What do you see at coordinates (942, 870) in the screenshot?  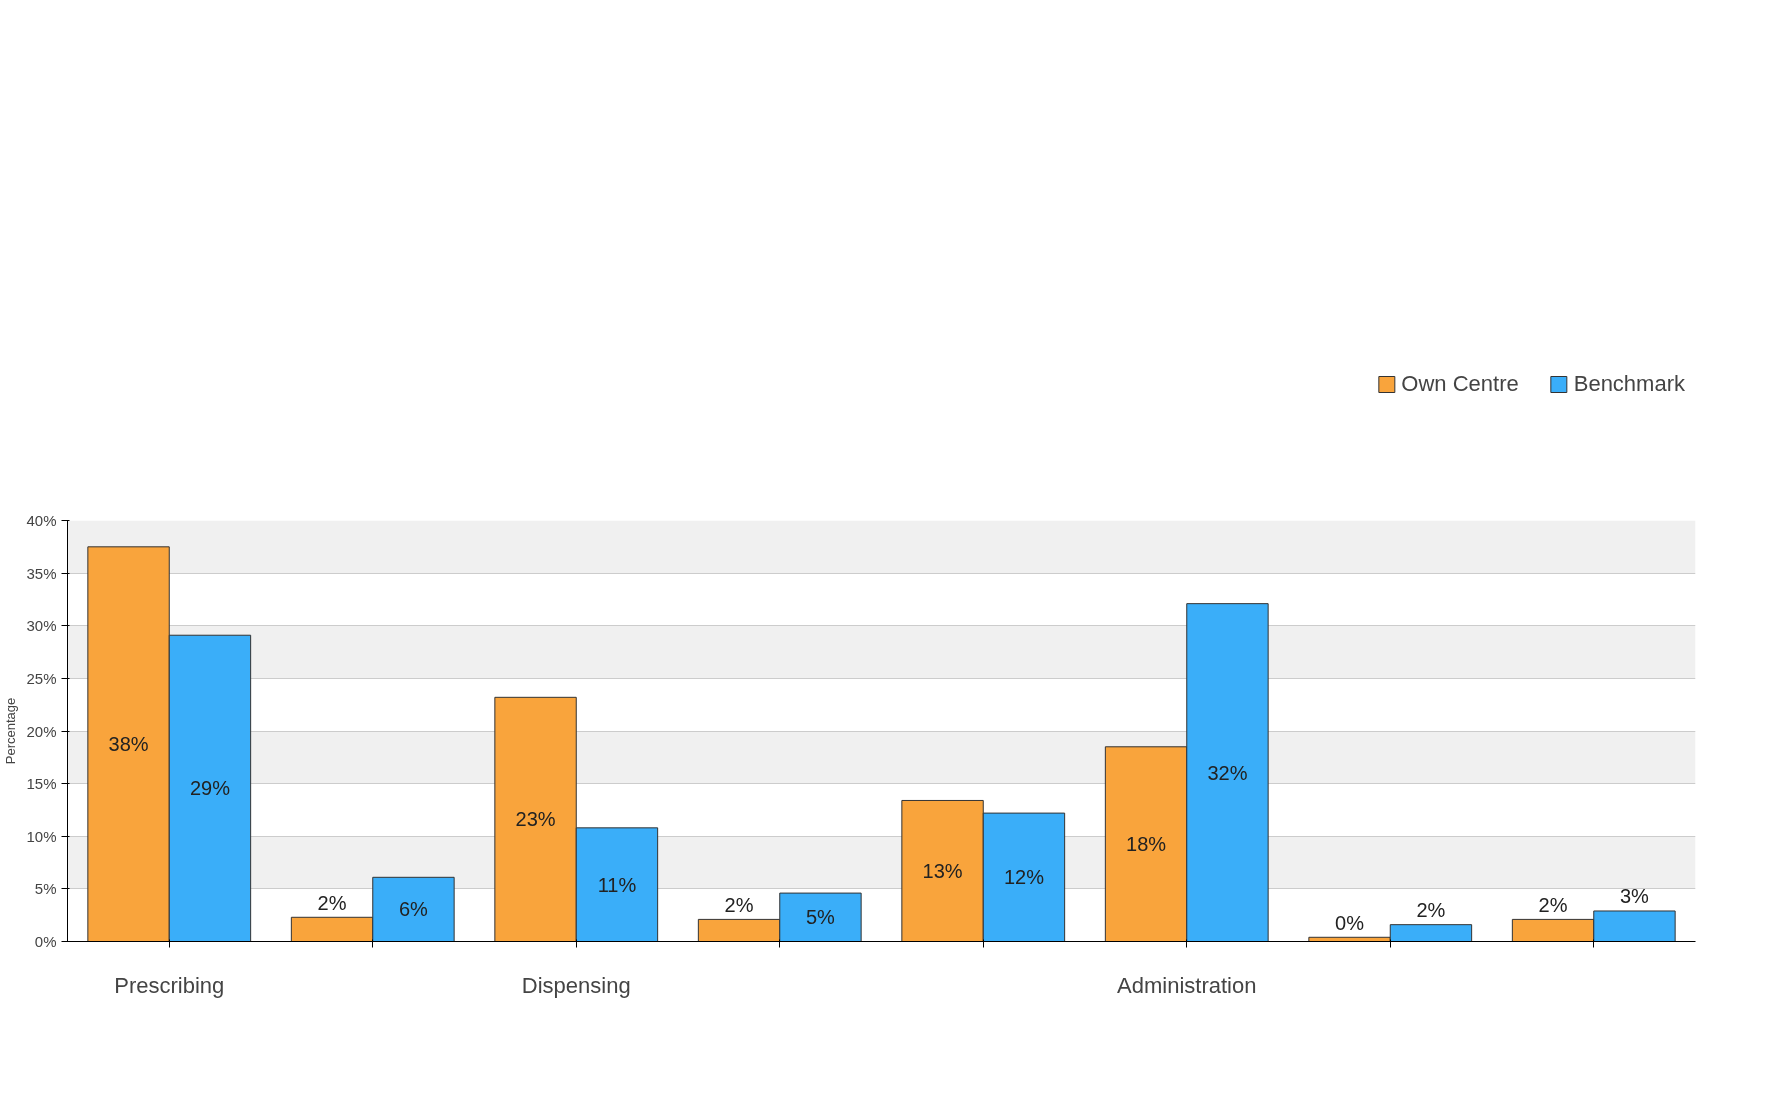 I see `data-label: 13%` at bounding box center [942, 870].